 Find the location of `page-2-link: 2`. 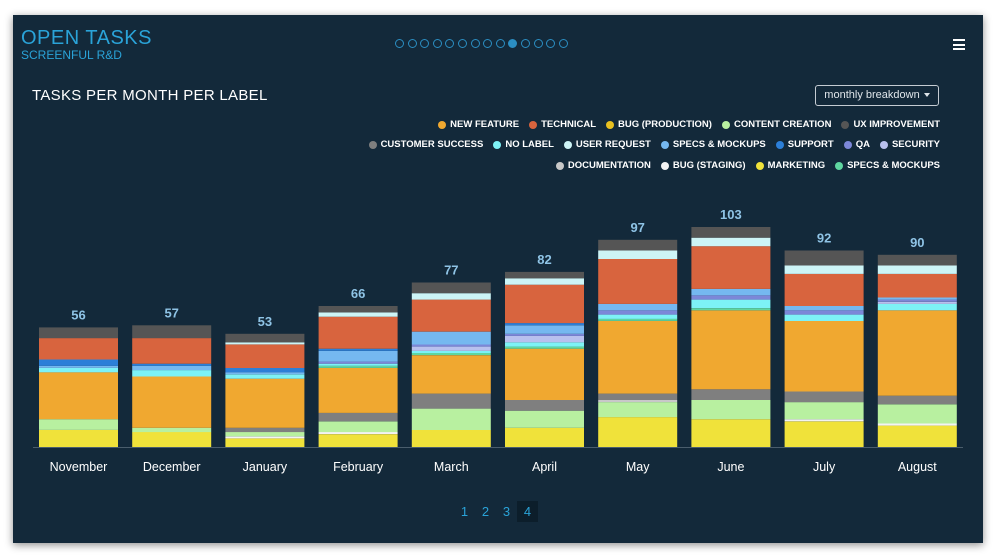

page-2-link: 2 is located at coordinates (485, 511).